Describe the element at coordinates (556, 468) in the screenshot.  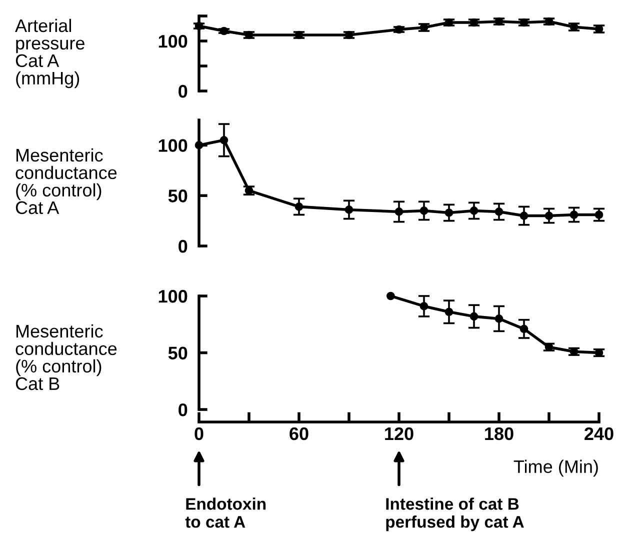
I see `x-axis-title: Time (Min)` at that location.